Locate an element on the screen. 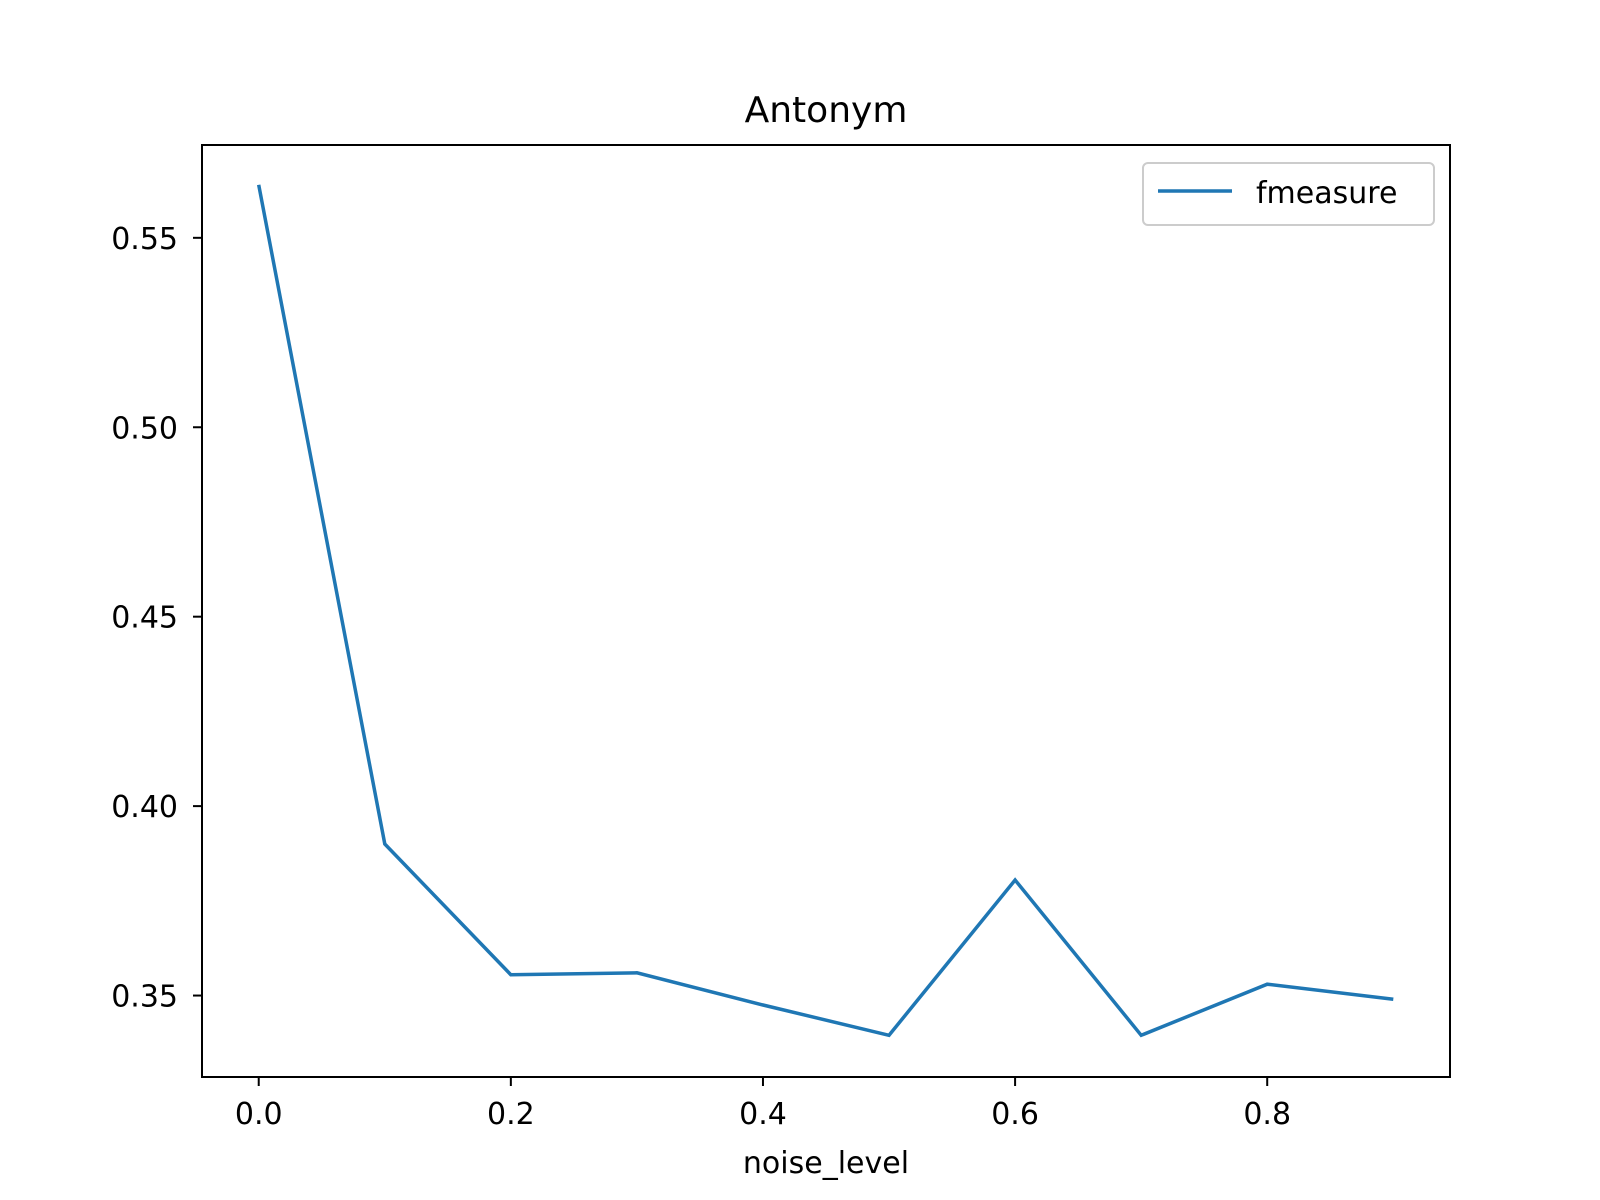  y-axis-ticks: 0.35 0.40 0.45 0.50 0.55 is located at coordinates (156, 618).